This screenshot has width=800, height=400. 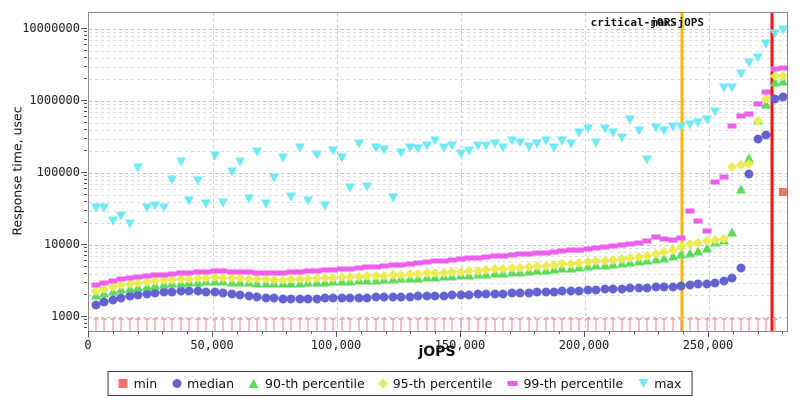 I want to click on x-axis-title: jOPS, so click(x=437, y=352).